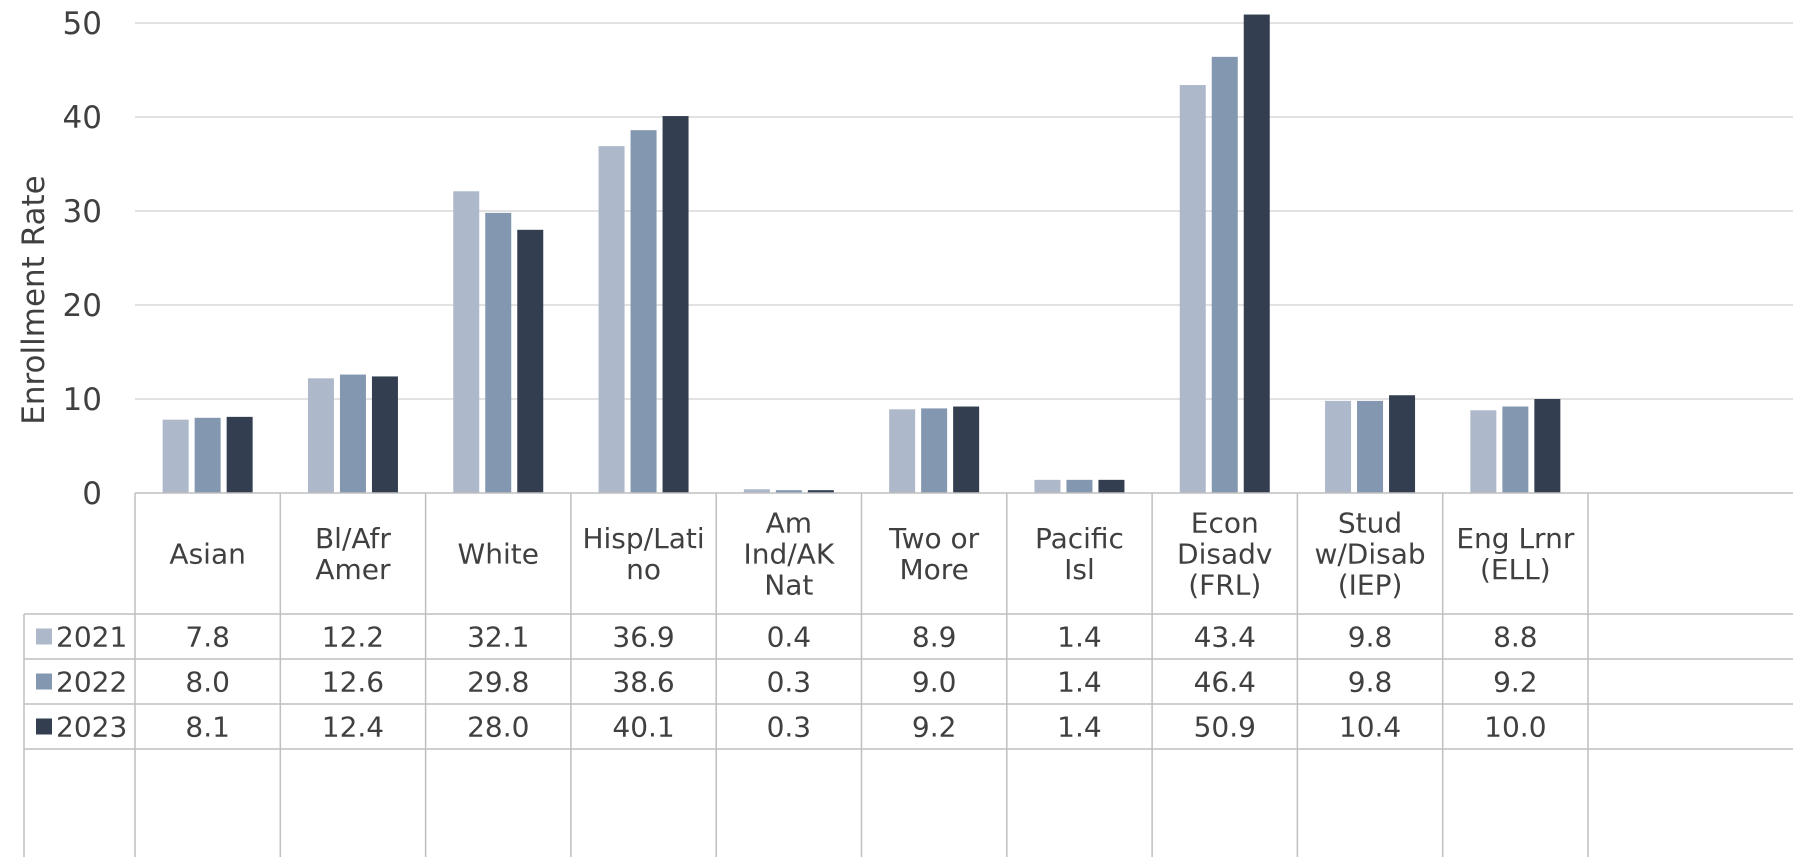 The width and height of the screenshot is (1793, 857). I want to click on table-cell: 29.8, so click(498, 682).